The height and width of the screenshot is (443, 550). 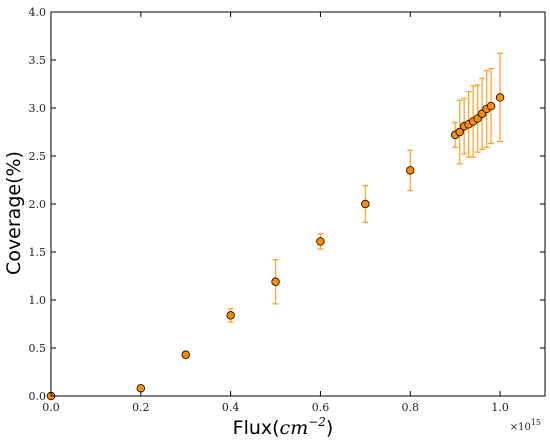 What do you see at coordinates (500, 407) in the screenshot?
I see `x-tick-label: 1.0` at bounding box center [500, 407].